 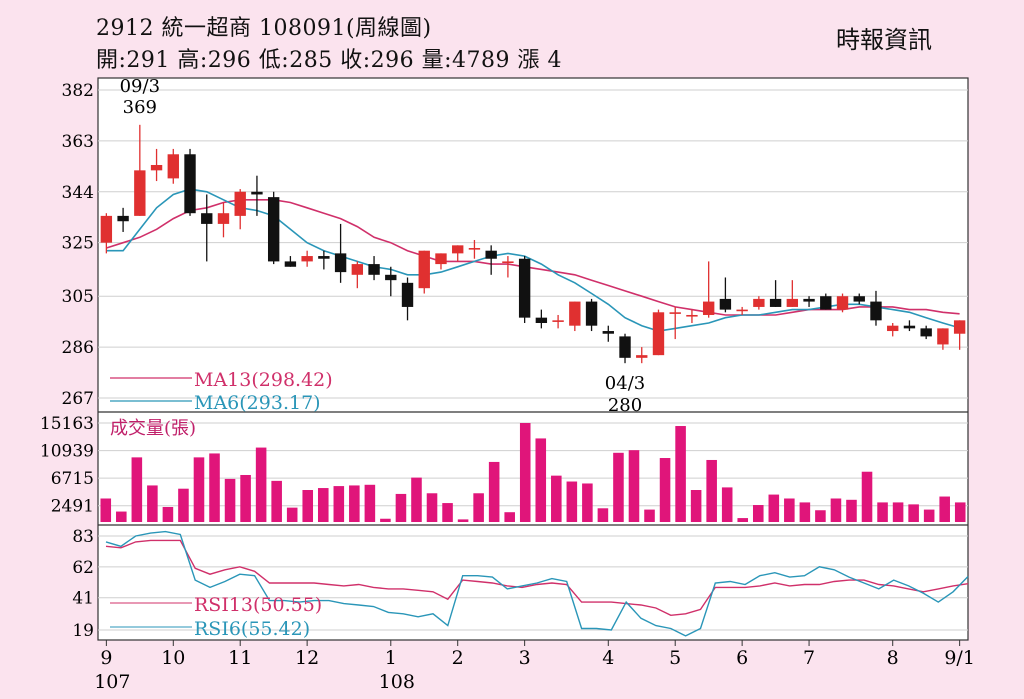 What do you see at coordinates (264, 28) in the screenshot?
I see `chart-title: 2912 統一超商 108091(周線圖)` at bounding box center [264, 28].